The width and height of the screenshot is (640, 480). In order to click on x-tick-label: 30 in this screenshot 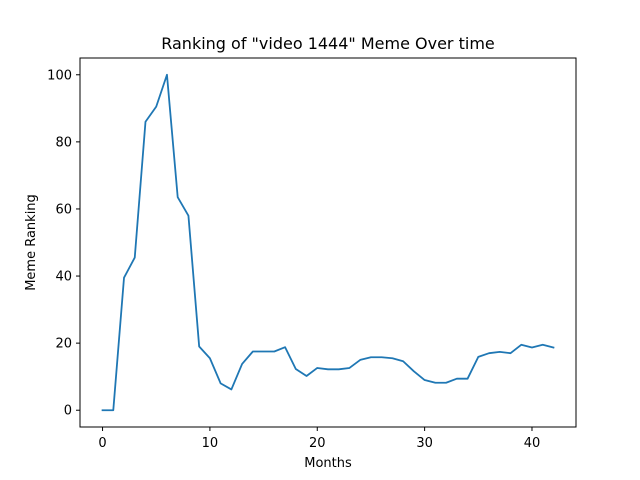, I will do `click(424, 443)`.